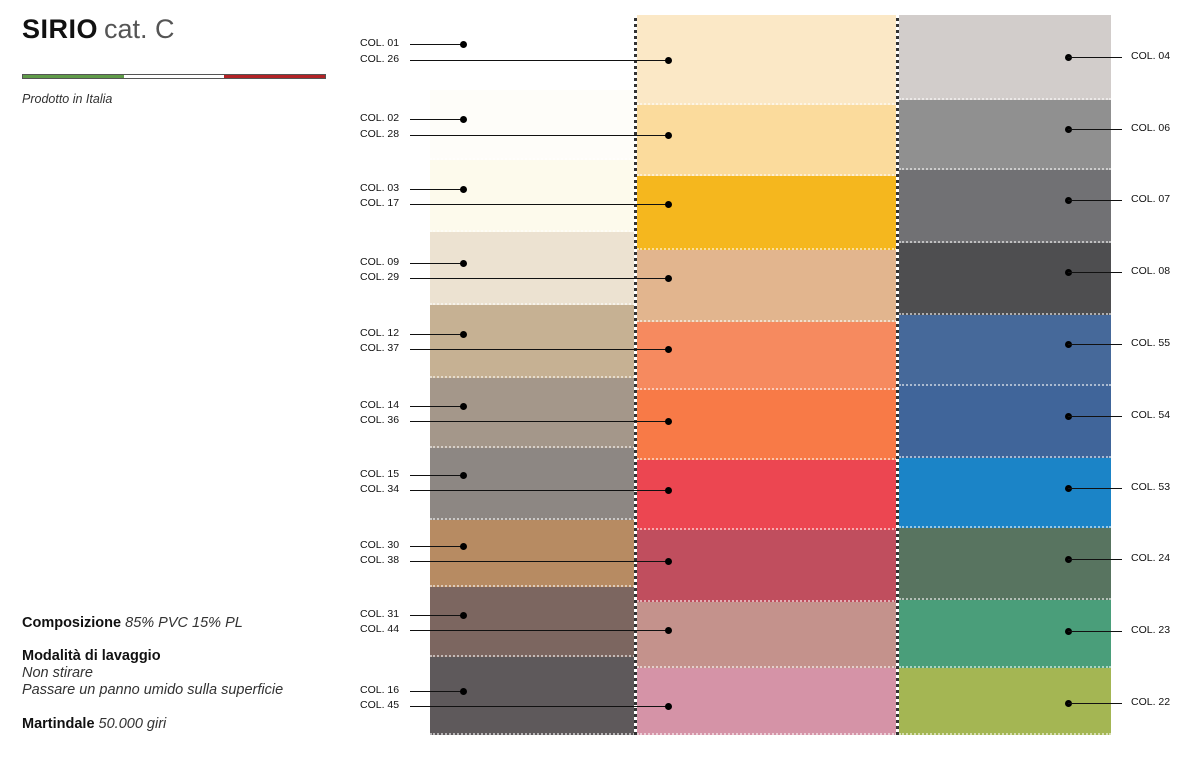 The width and height of the screenshot is (1191, 780). Describe the element at coordinates (380, 560) in the screenshot. I see `swatch-label: COL. 38` at that location.